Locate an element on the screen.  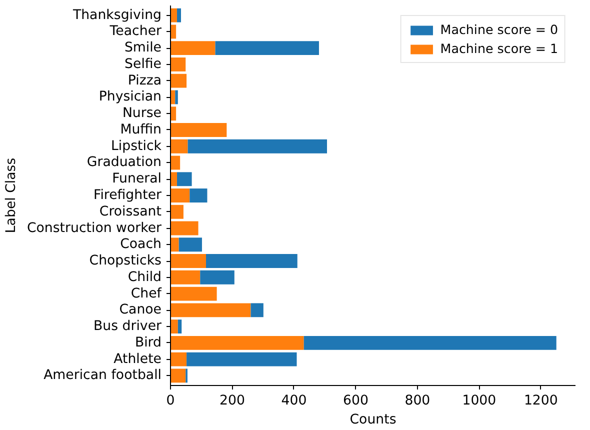
y-tick-label: Bird is located at coordinates (148, 342).